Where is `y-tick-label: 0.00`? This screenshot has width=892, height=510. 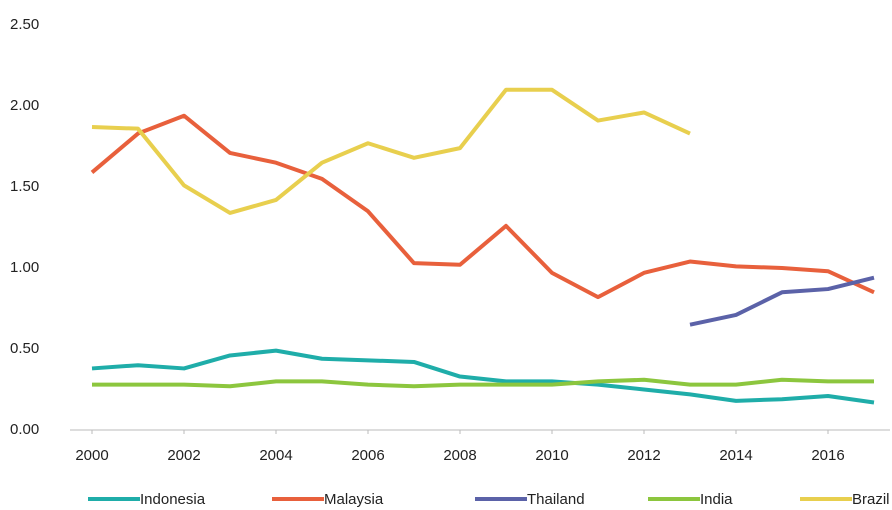 y-tick-label: 0.00 is located at coordinates (24, 429).